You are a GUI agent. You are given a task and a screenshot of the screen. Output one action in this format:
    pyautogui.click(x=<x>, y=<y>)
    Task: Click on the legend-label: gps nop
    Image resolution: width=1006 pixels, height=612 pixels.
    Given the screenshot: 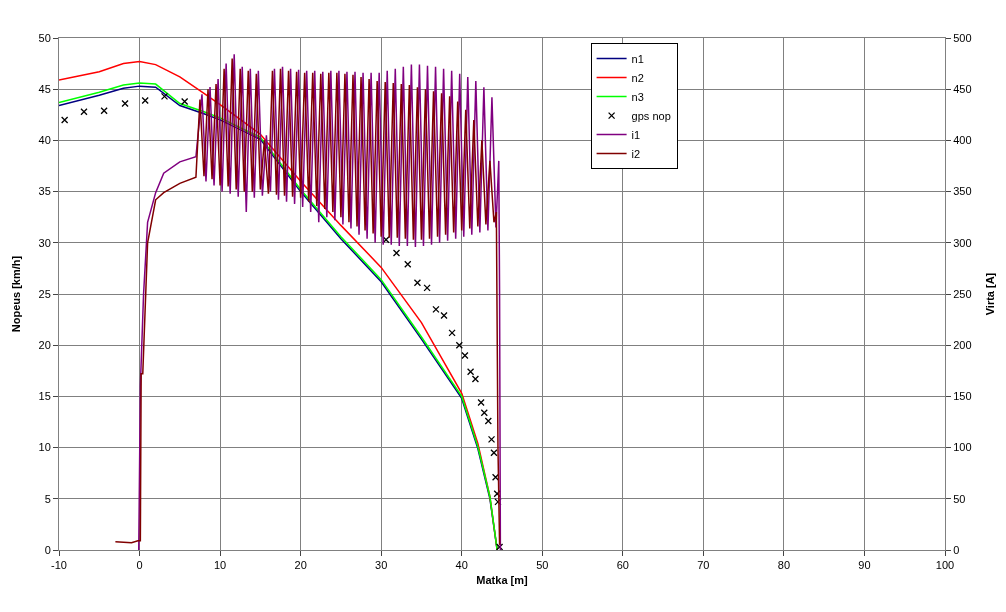 What is the action you would take?
    pyautogui.click(x=651, y=115)
    